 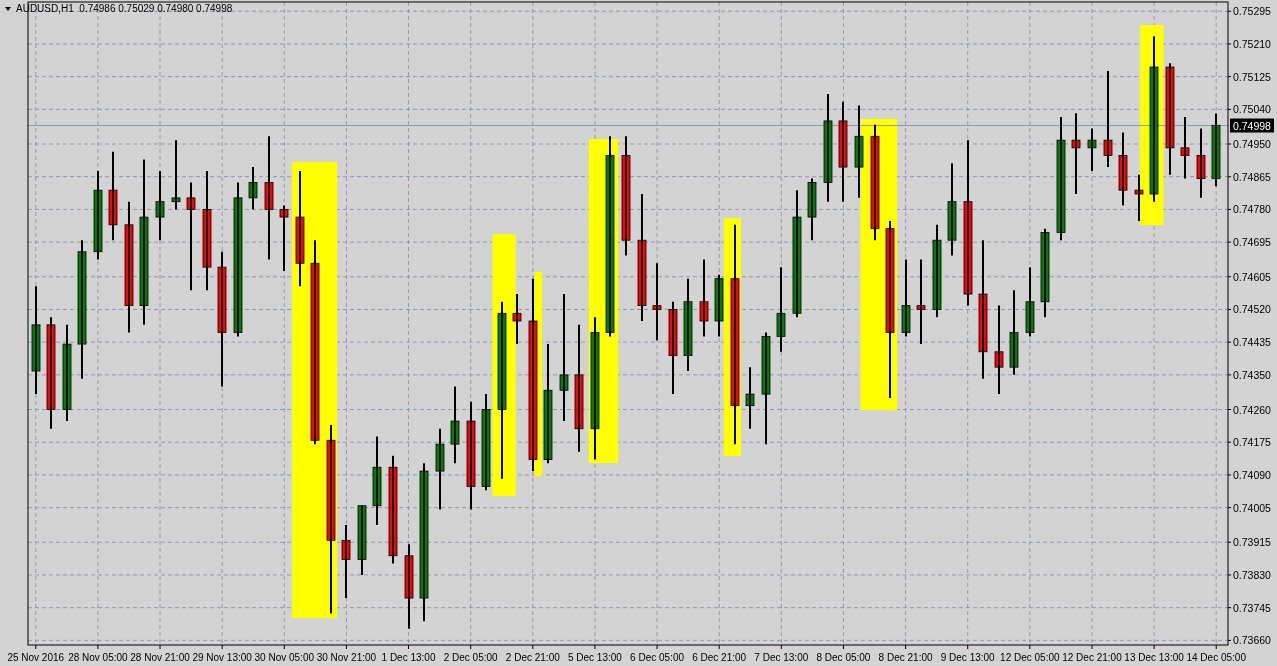 I want to click on y-tick-label: 0.73915, so click(x=1252, y=542).